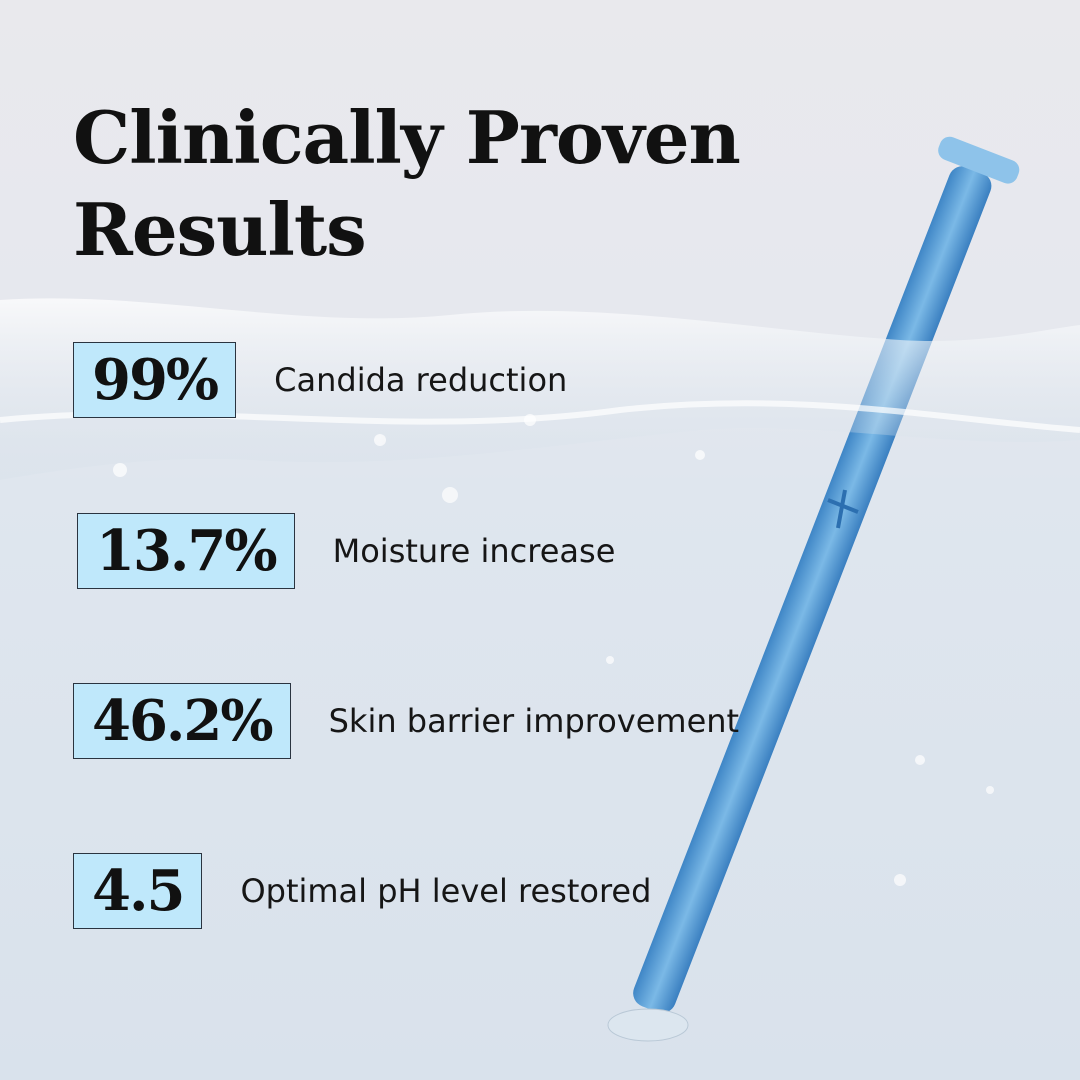  Describe the element at coordinates (446, 891) in the screenshot. I see `stat-label: Optimal pH level restored` at that location.